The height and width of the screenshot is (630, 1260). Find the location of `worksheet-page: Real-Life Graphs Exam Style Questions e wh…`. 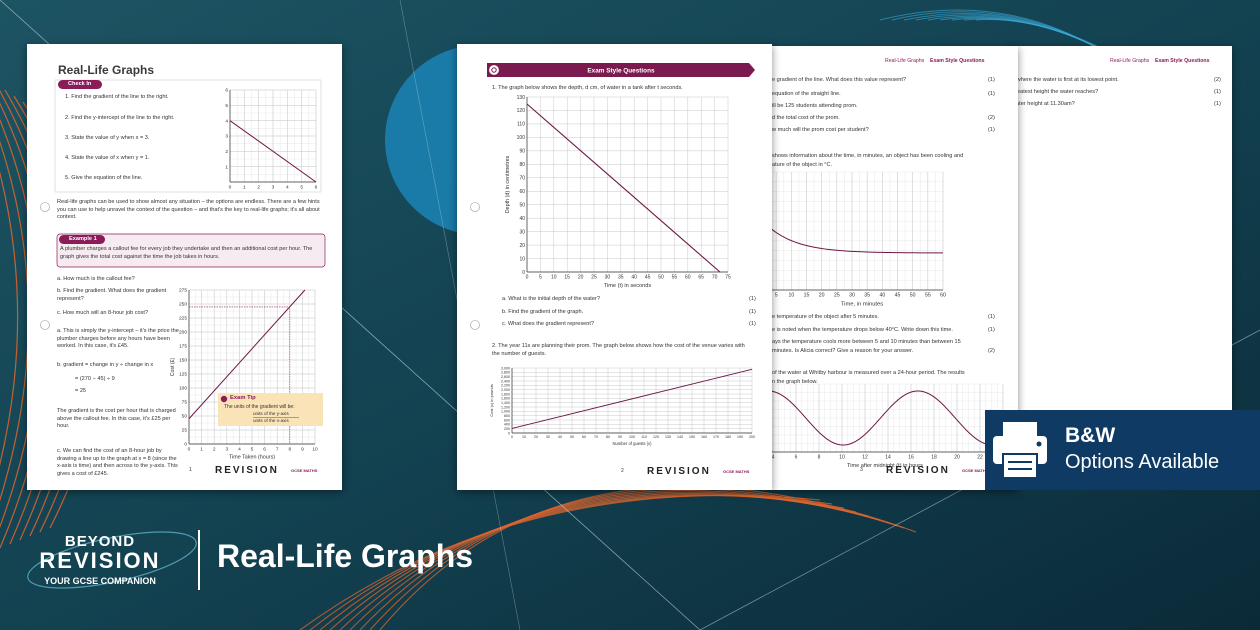

worksheet-page: Real-Life Graphs Exam Style Questions e wh… is located at coordinates (1121, 228).